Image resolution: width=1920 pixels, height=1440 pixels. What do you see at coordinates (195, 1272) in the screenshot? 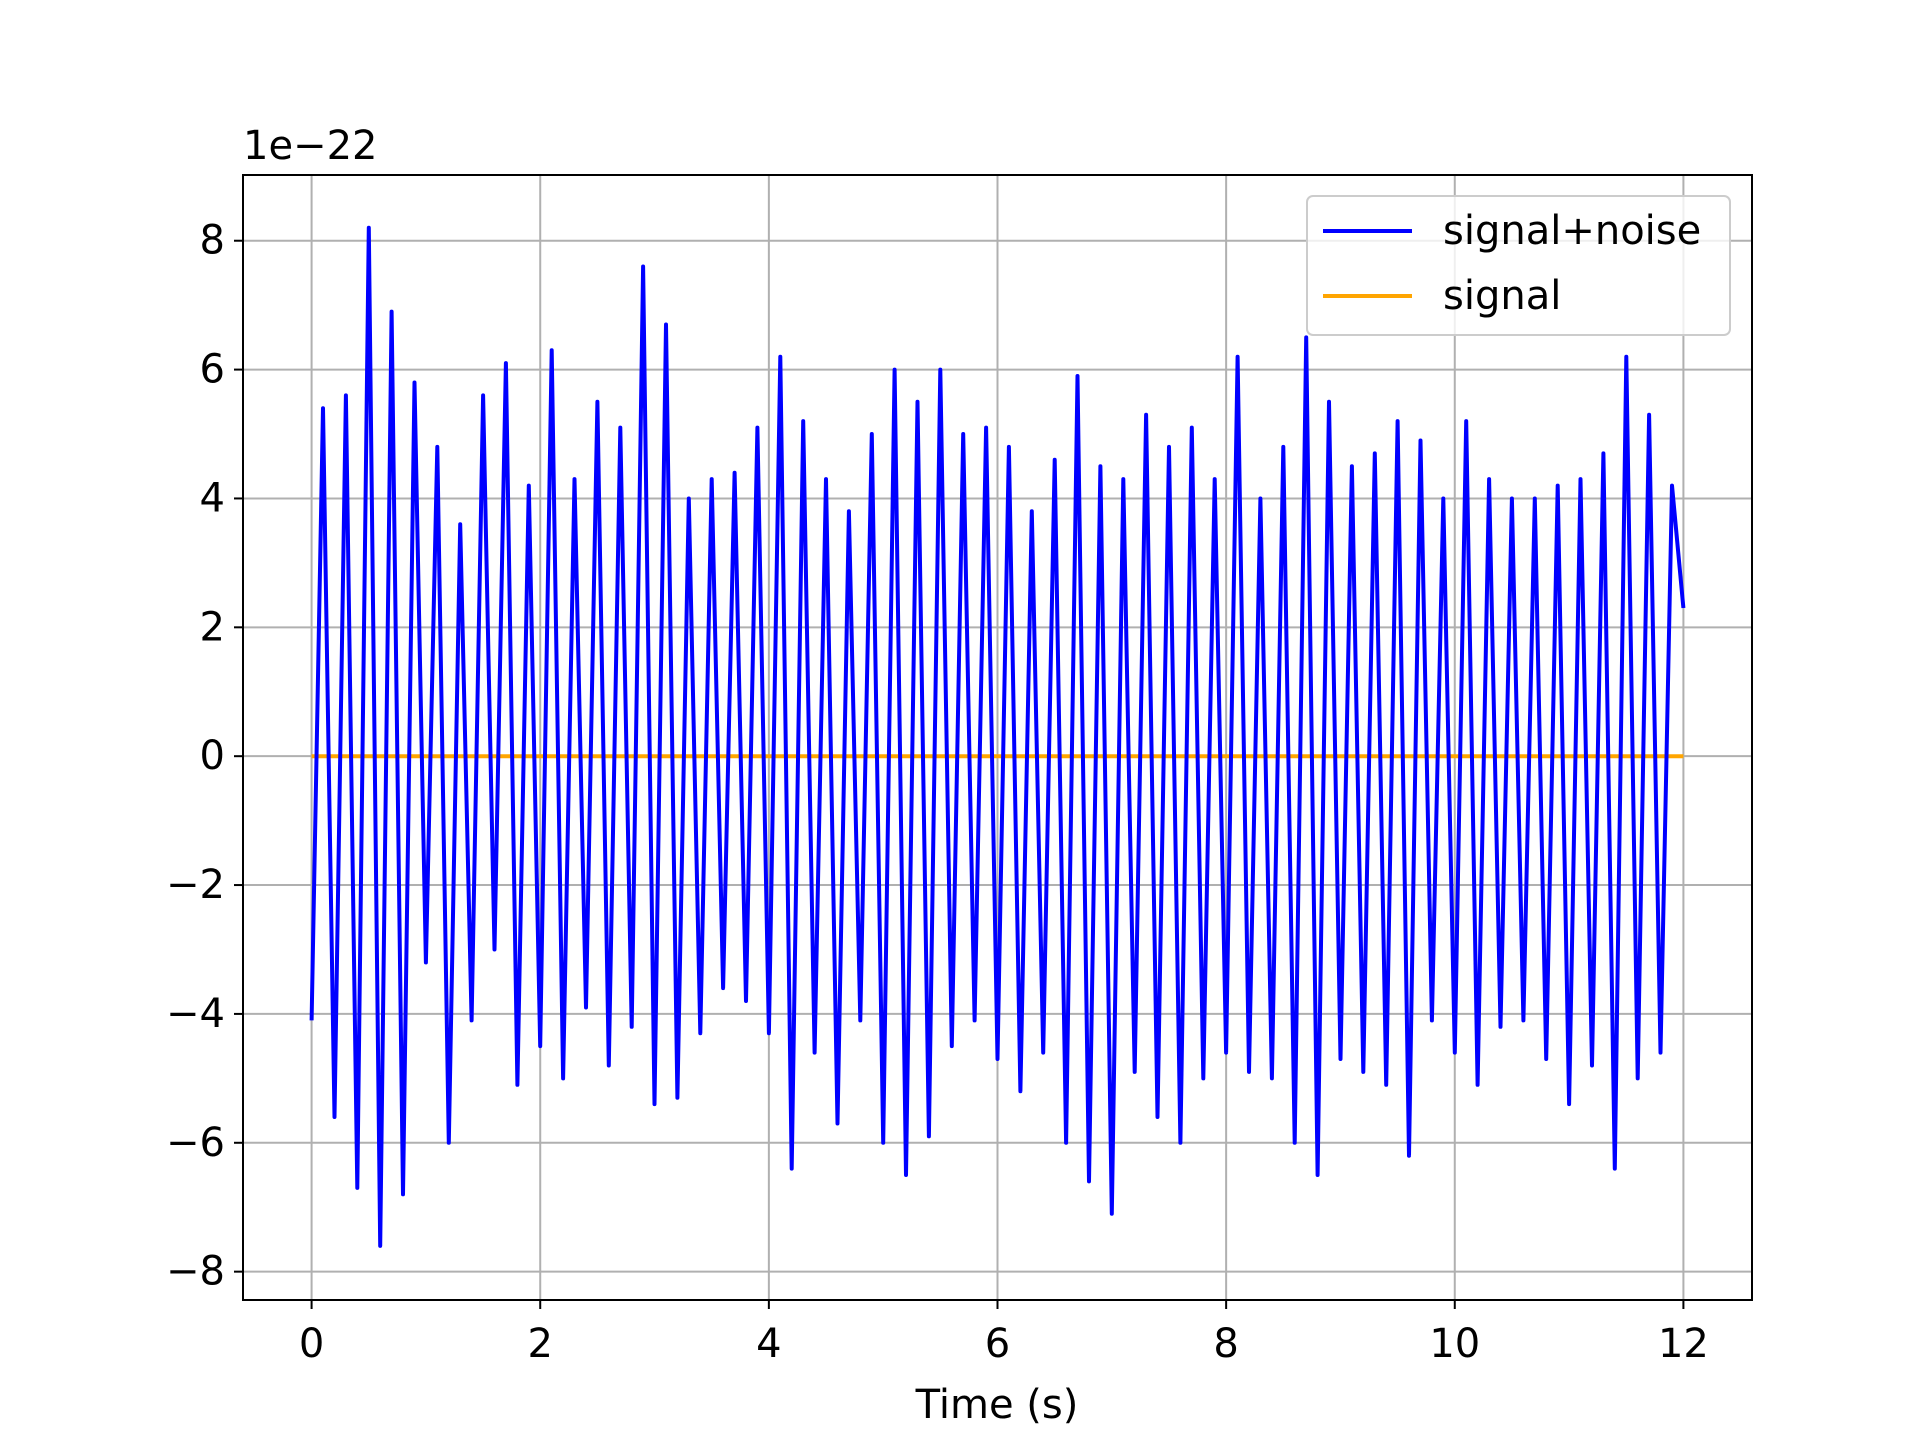
I see `y-tick-label: −8` at bounding box center [195, 1272].